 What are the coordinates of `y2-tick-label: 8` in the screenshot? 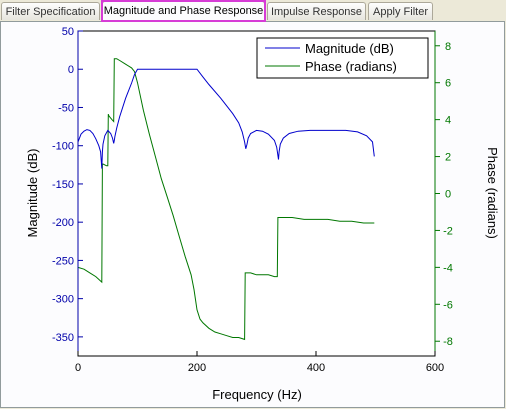 It's located at (448, 47).